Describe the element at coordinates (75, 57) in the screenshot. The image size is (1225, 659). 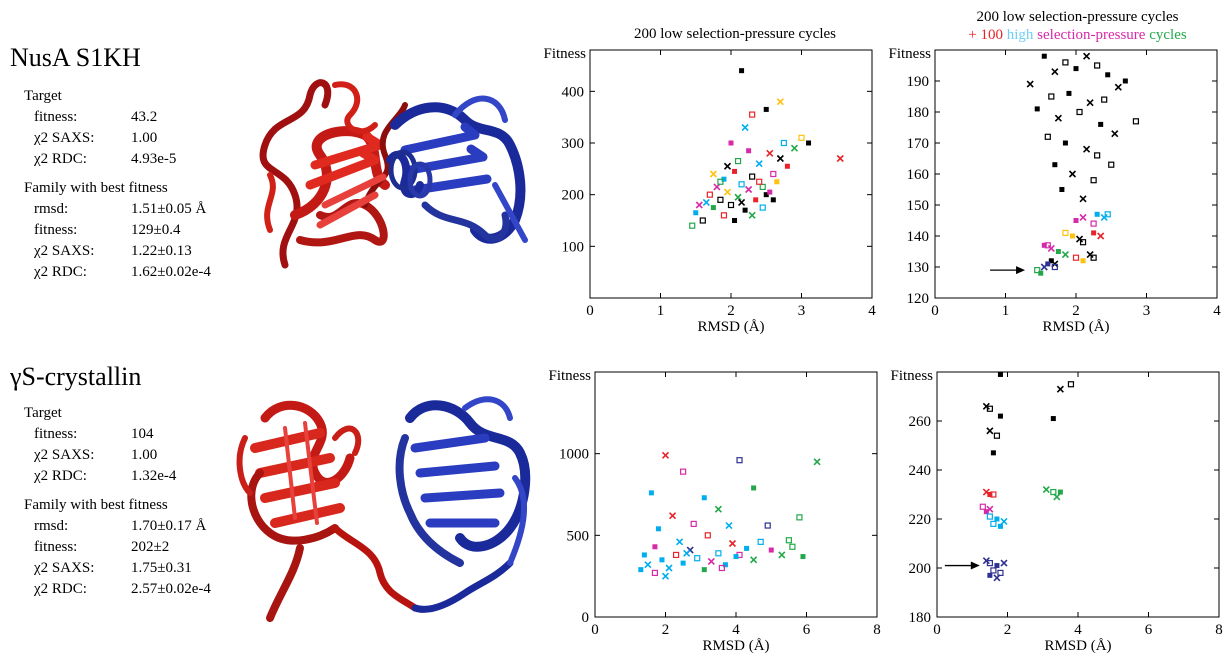
I see `panel-title-nusa: NusA S1KH` at that location.